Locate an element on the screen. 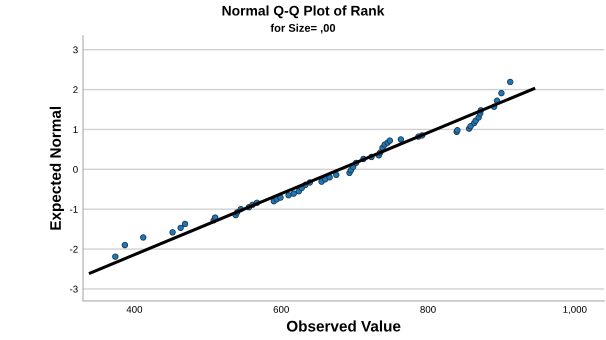 This screenshot has height=340, width=606. x-tick-label: 800 is located at coordinates (428, 309).